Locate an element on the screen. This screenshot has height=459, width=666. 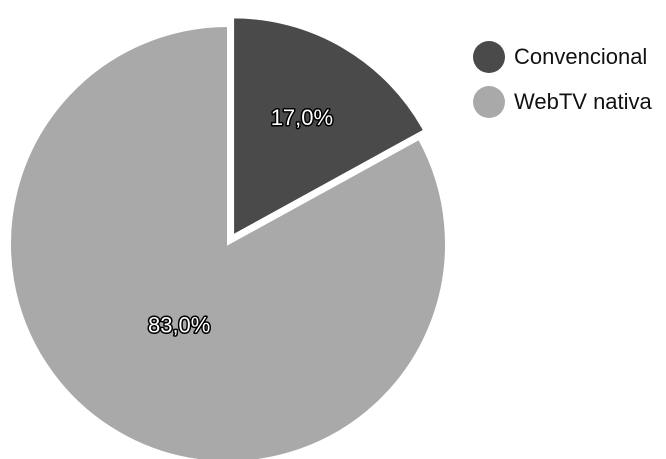
legend-entry-convencional: Convencional is located at coordinates (560, 57).